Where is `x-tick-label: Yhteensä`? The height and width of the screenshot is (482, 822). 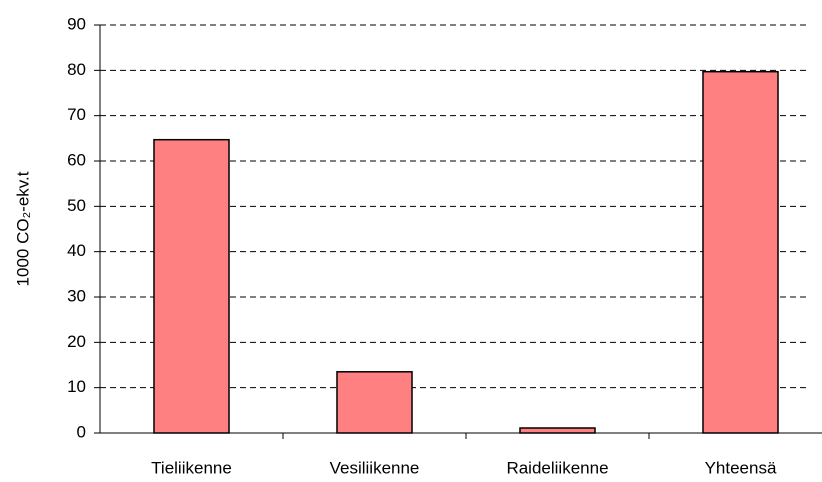 x-tick-label: Yhteensä is located at coordinates (741, 467).